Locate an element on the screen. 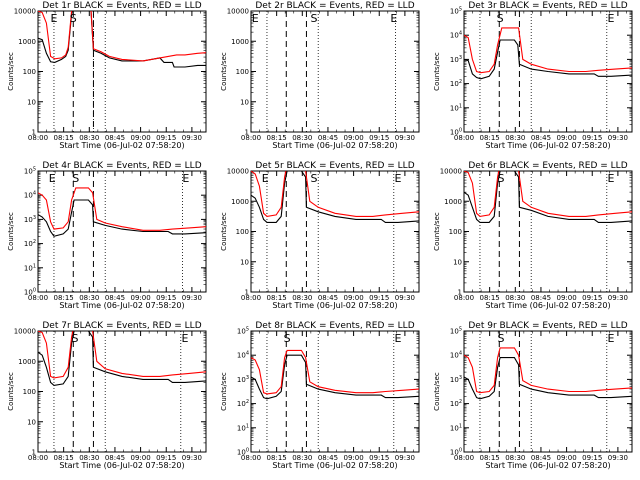 The width and height of the screenshot is (640, 480). y-tick-label: 10⁴ is located at coordinates (30, 195).